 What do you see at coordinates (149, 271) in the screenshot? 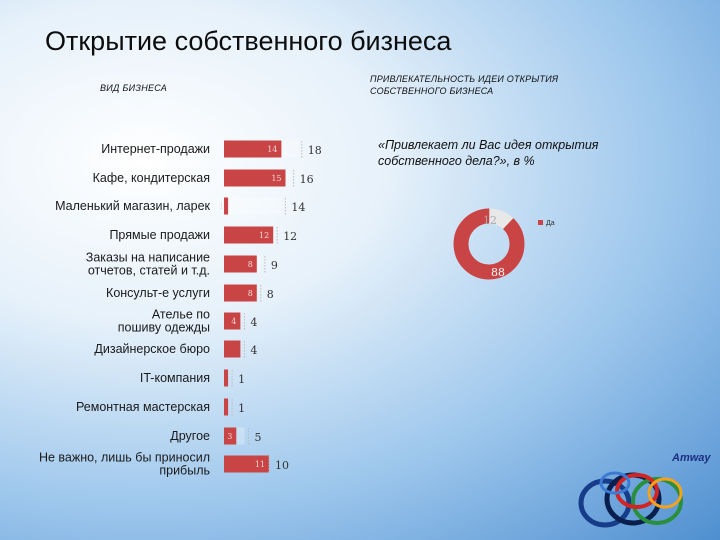
I see `category-label: отчетов, статей и т.д.` at bounding box center [149, 271].